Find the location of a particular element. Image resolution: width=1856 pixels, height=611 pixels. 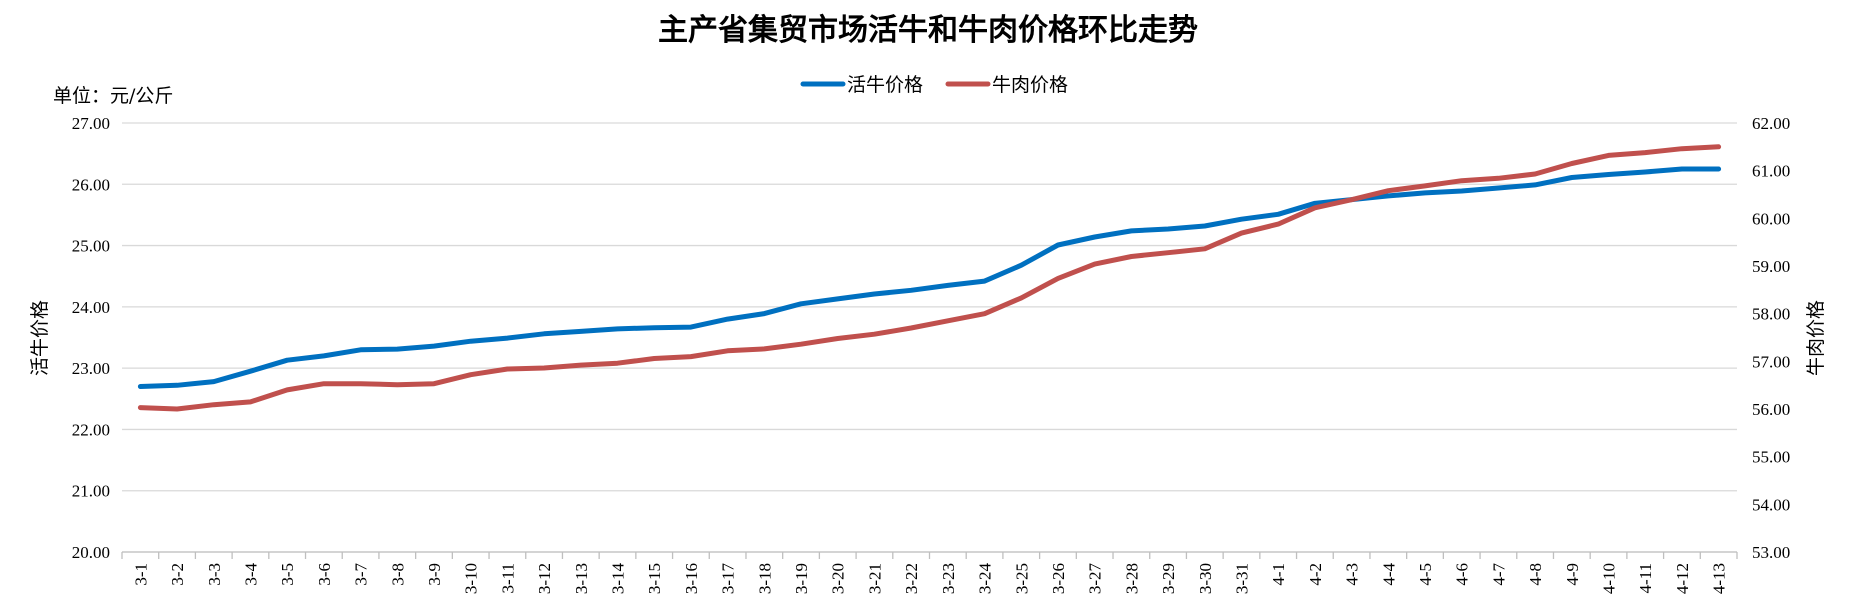

y-right-tick-label: 61.00 is located at coordinates (1771, 171).